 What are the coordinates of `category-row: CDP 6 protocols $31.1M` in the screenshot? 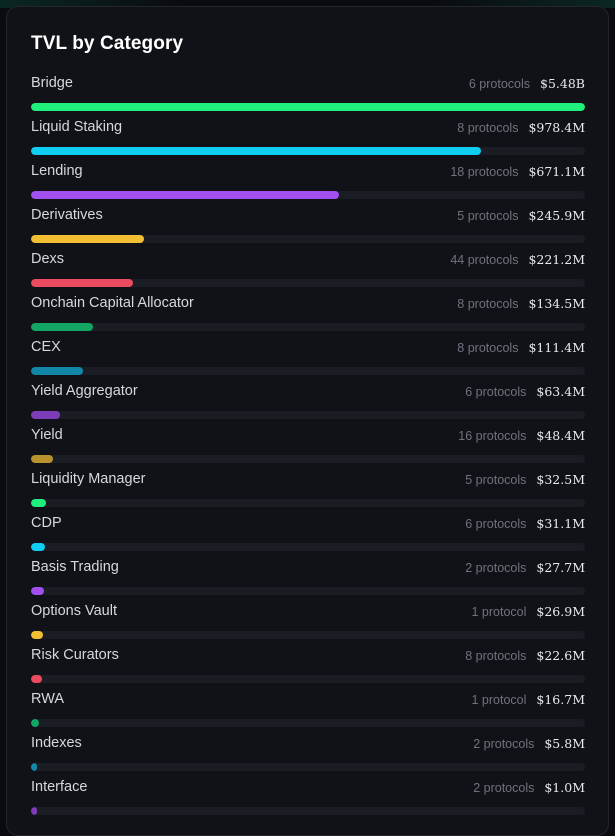 It's located at (308, 535).